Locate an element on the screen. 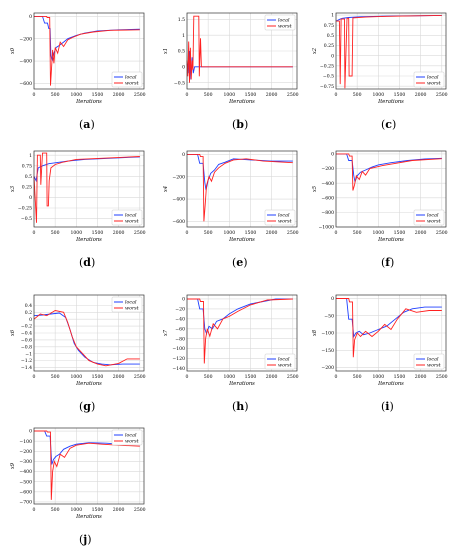  y-tick-label: −50 is located at coordinates (329, 316).